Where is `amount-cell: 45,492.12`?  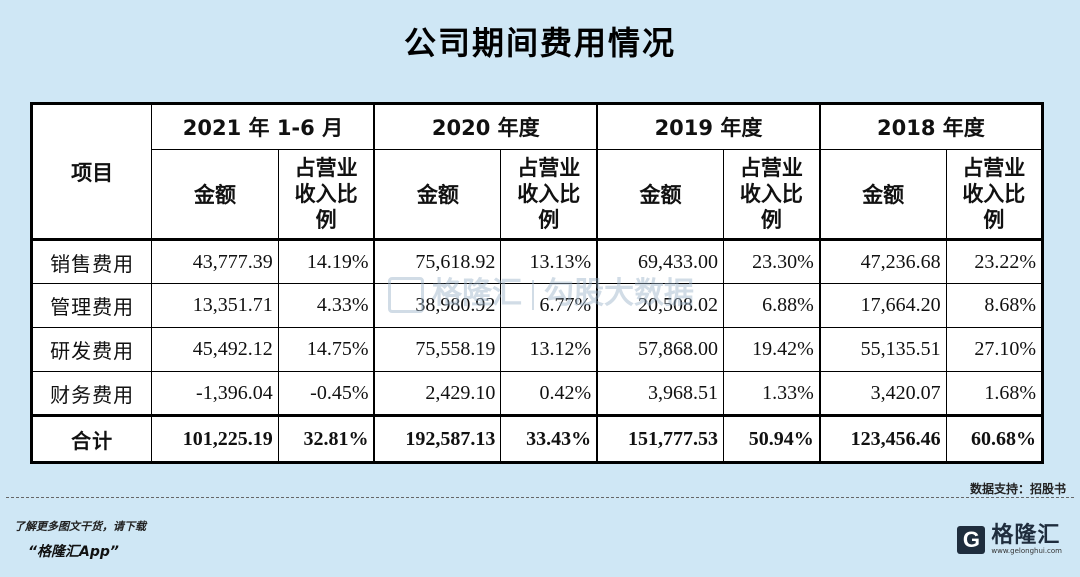
amount-cell: 45,492.12 is located at coordinates (215, 349).